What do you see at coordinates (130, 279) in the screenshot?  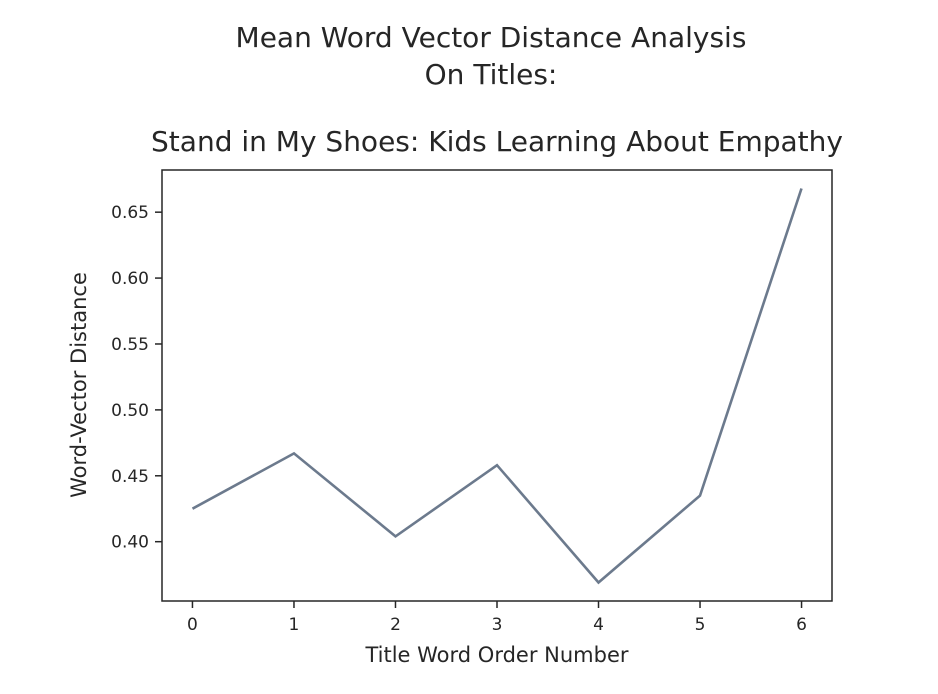 I see `y-tick-label: 0.60` at bounding box center [130, 279].